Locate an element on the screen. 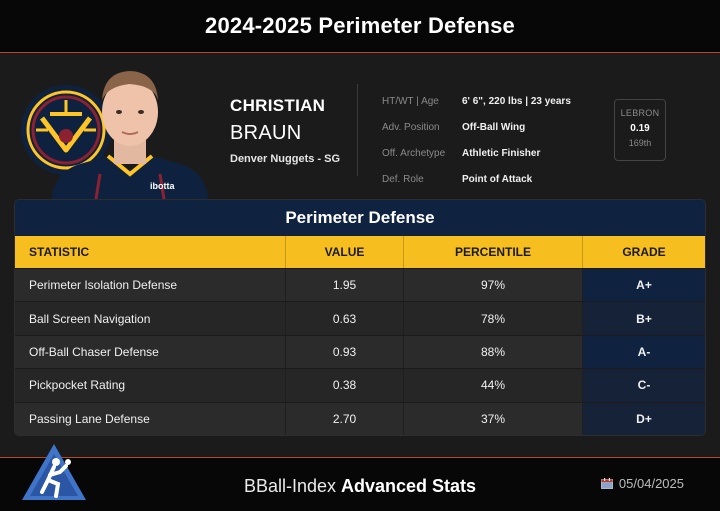 The image size is (720, 511). date-stamp: 05/04/2025 is located at coordinates (642, 483).